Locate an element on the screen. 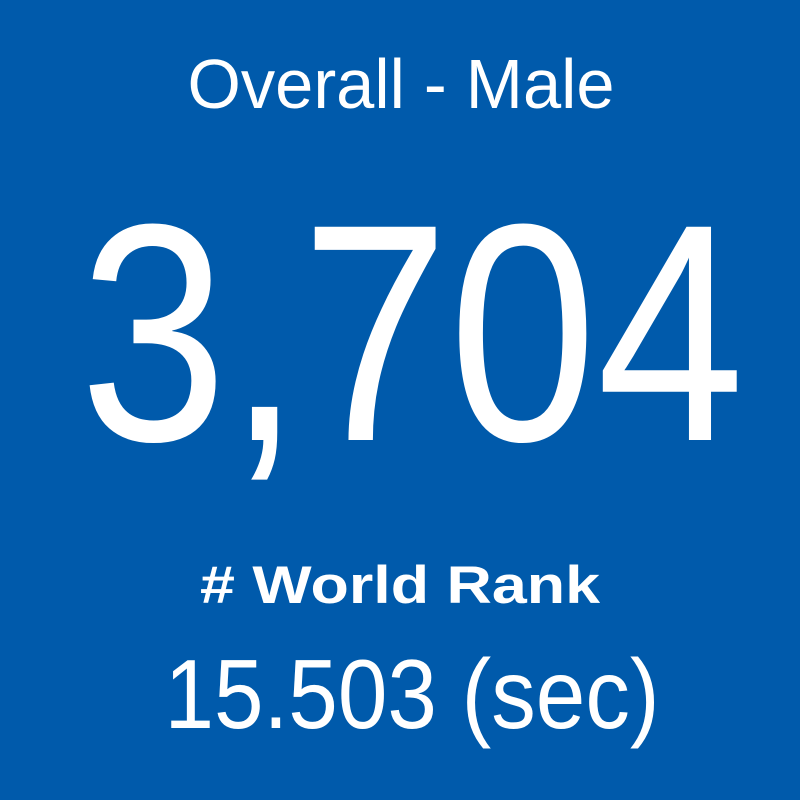  rank-label: # World Rank is located at coordinates (400, 585).